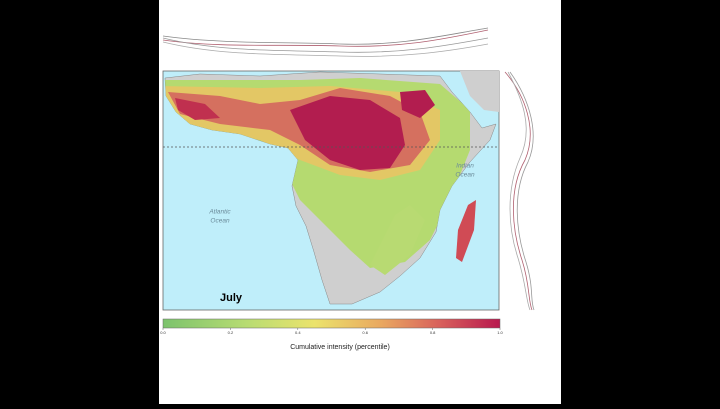 This screenshot has width=720, height=409. What do you see at coordinates (433, 332) in the screenshot?
I see `colorbar-tick-label: 0.8` at bounding box center [433, 332].